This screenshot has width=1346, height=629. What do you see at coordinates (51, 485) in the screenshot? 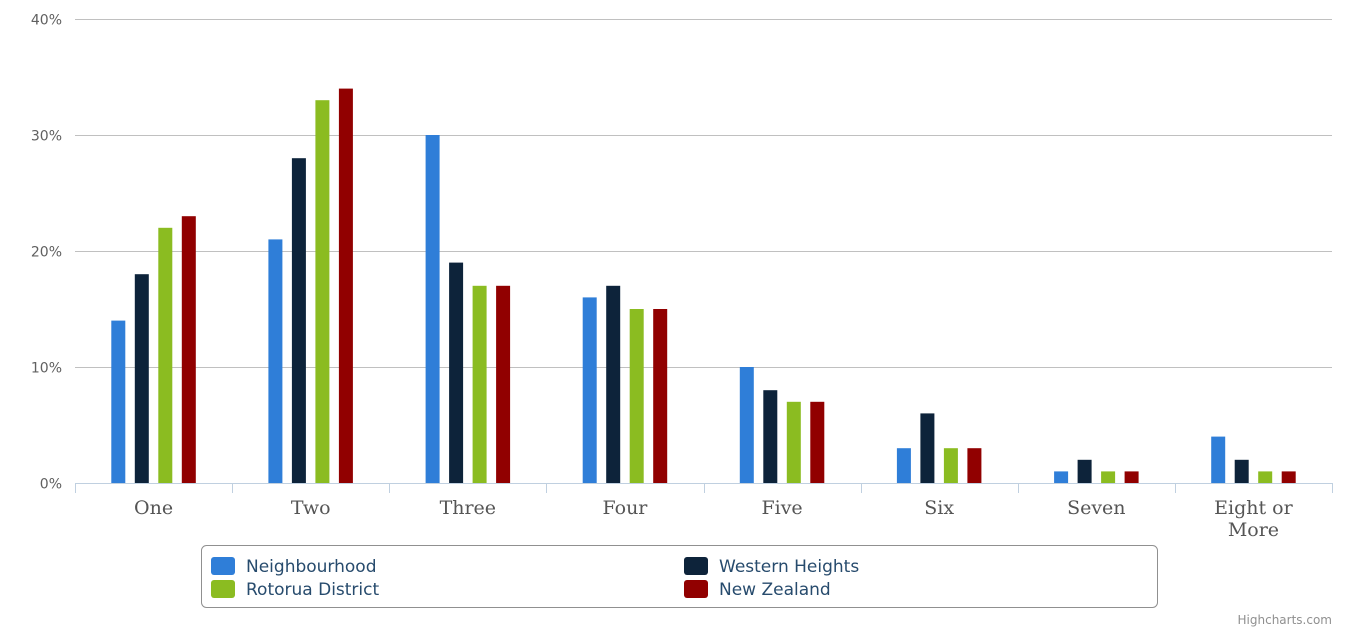
I see `y-tick-label: 0%` at bounding box center [51, 485].